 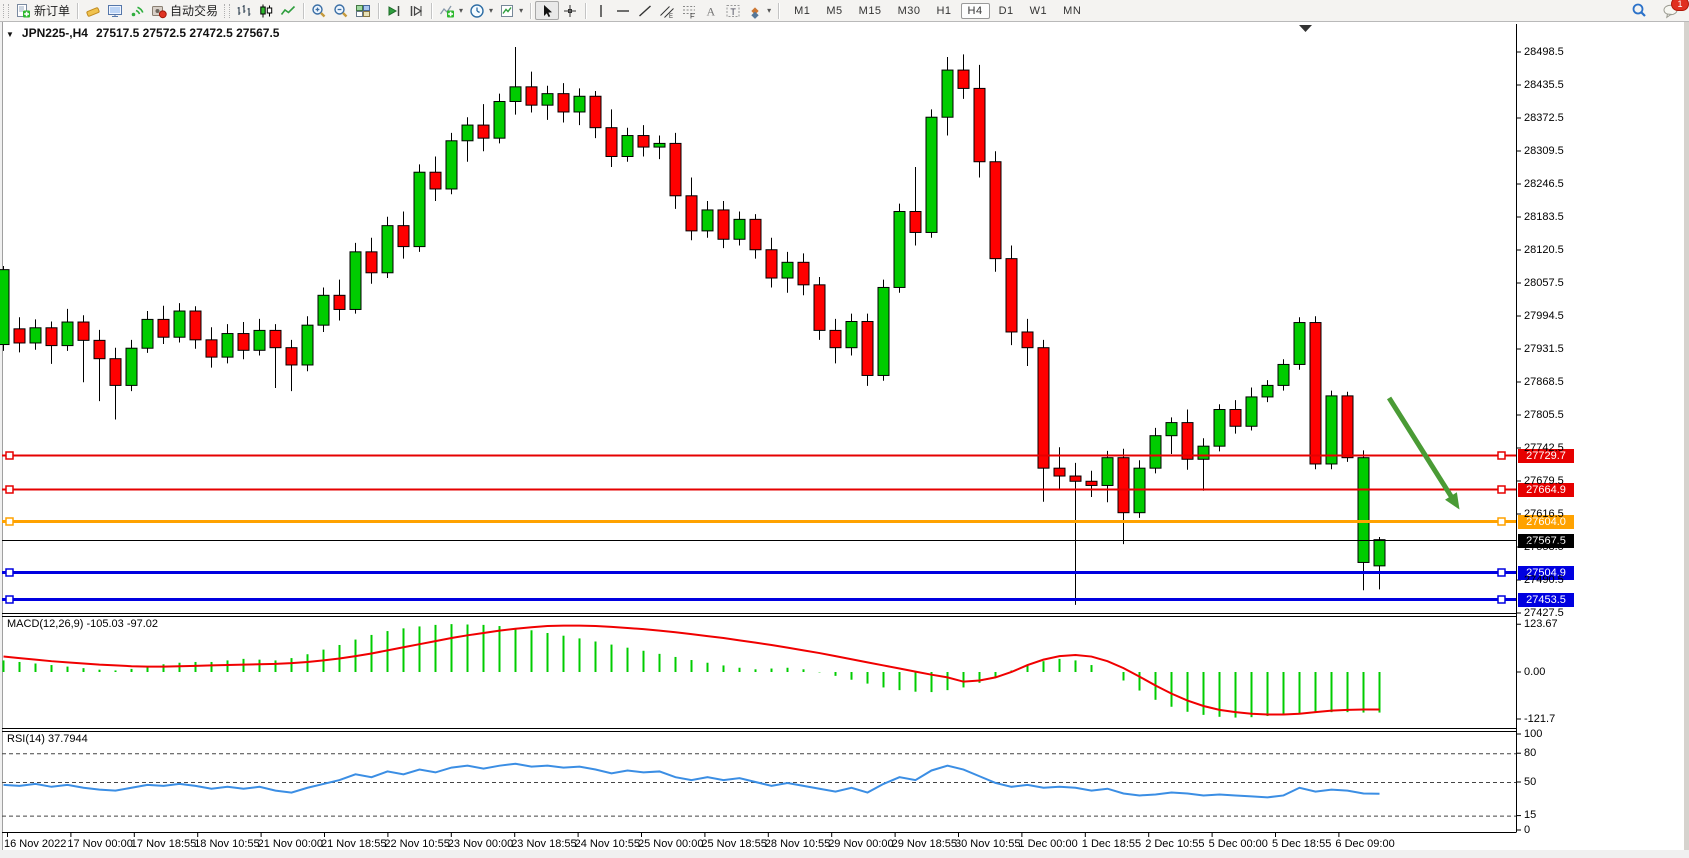 I want to click on rsi-line, so click(x=691, y=780).